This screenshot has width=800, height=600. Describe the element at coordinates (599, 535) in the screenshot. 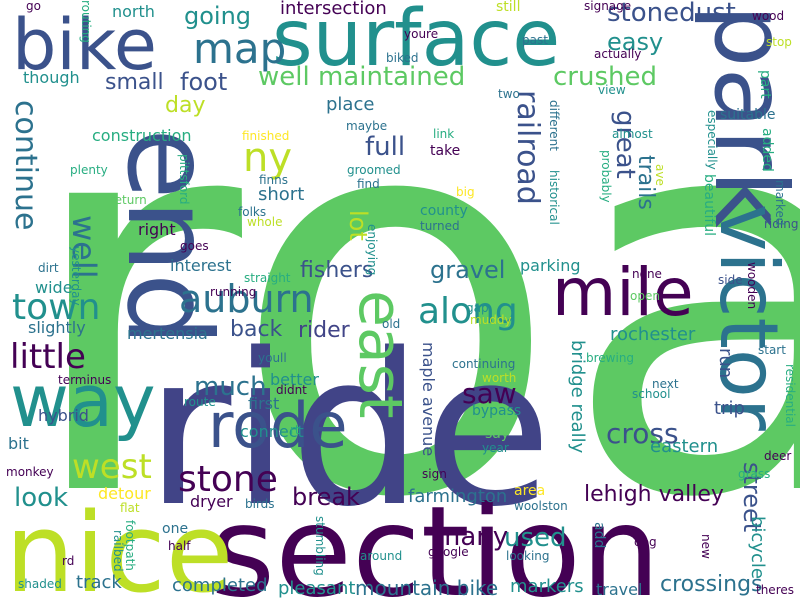

I see `word-add: add` at that location.